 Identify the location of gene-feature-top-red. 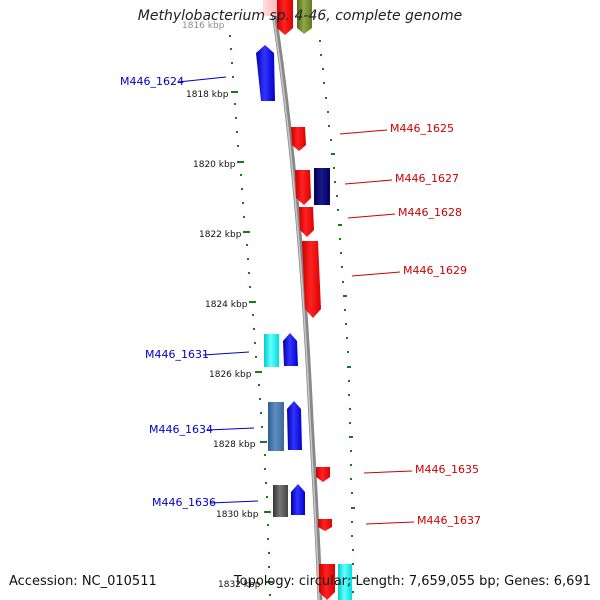
(285, 17).